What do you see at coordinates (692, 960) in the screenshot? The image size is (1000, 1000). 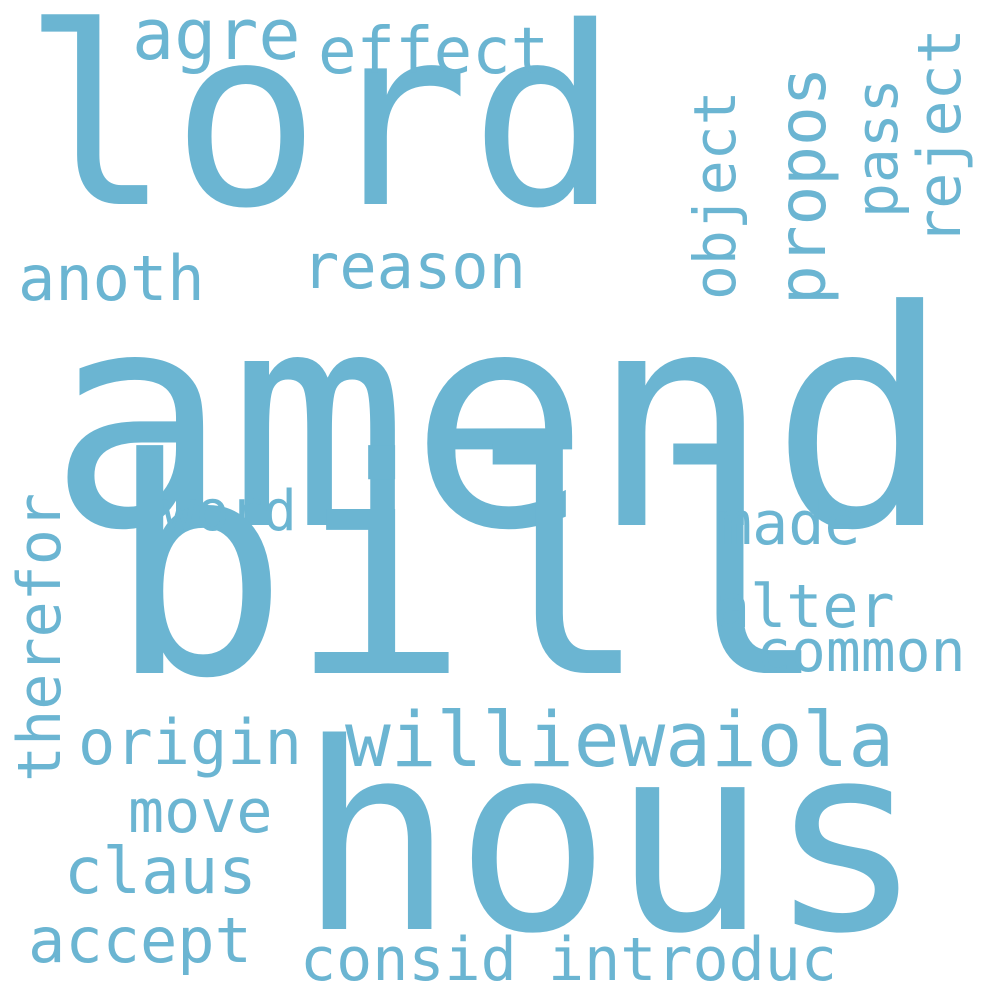 I see `word-introduc: introduc` at bounding box center [692, 960].